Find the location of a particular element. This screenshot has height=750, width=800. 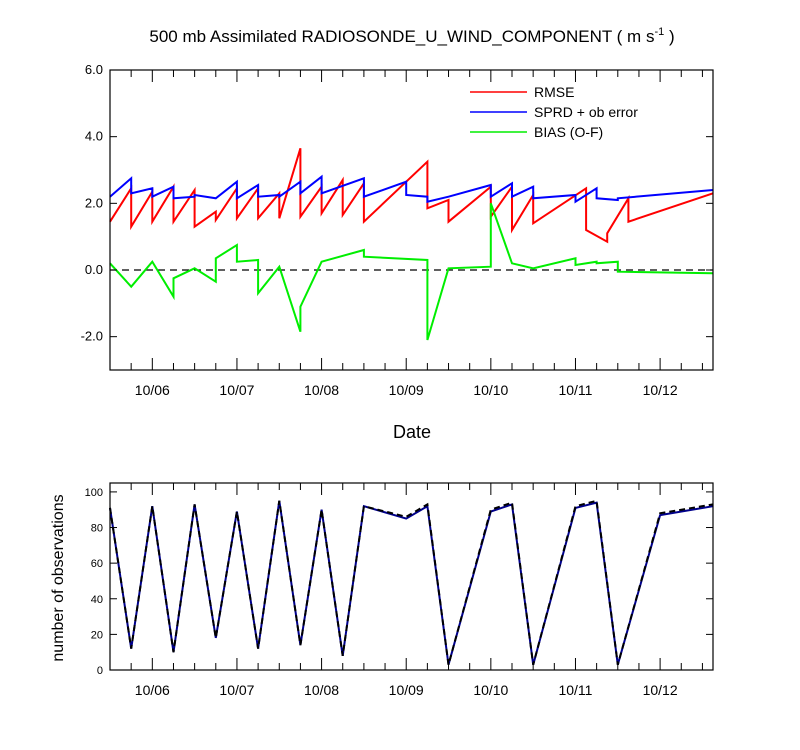

top-x-axis-label: Date is located at coordinates (412, 432).